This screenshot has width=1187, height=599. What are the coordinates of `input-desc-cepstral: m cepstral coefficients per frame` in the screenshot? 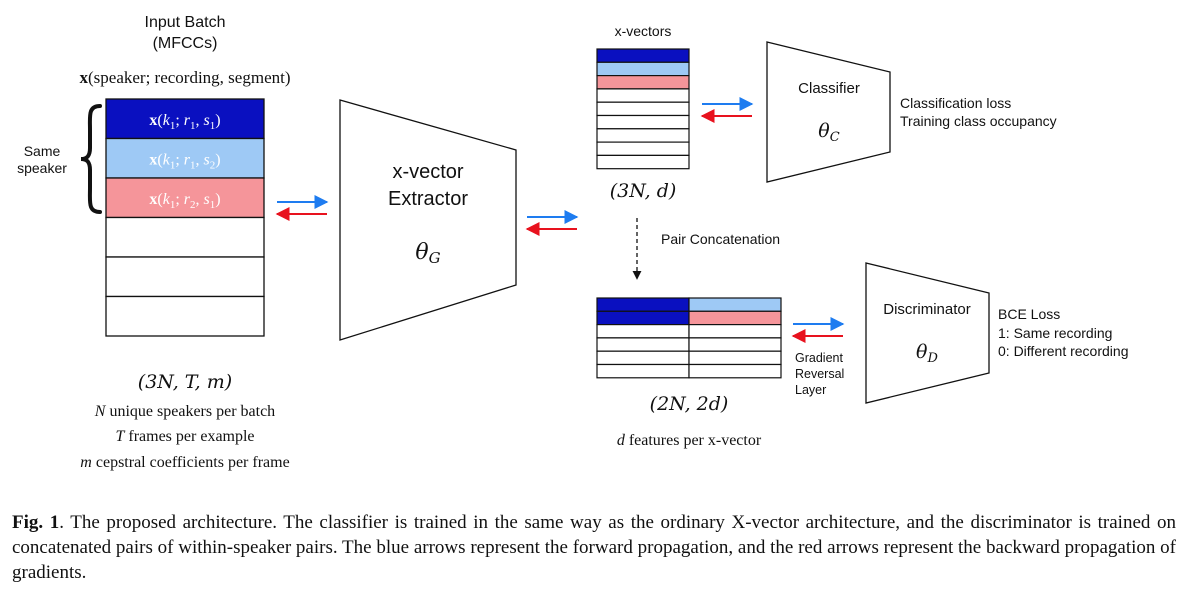 It's located at (184, 462).